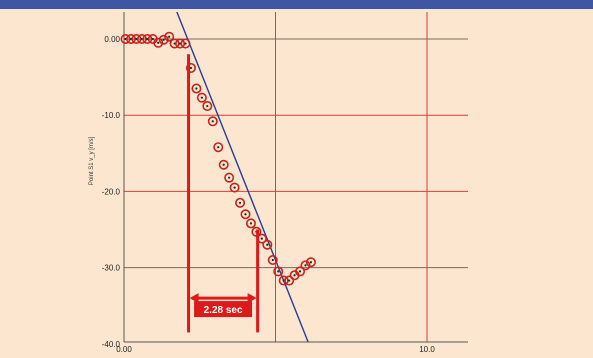  I want to click on y-tick-label: -30.0, so click(111, 268).